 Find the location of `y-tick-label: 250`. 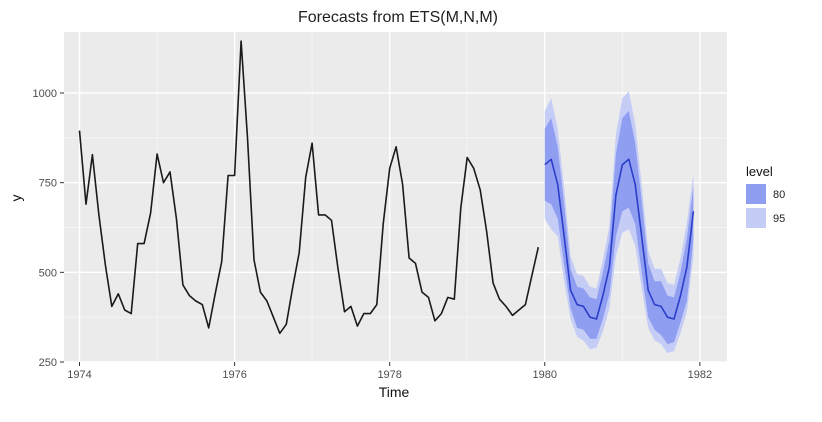

y-tick-label: 250 is located at coordinates (48, 363).